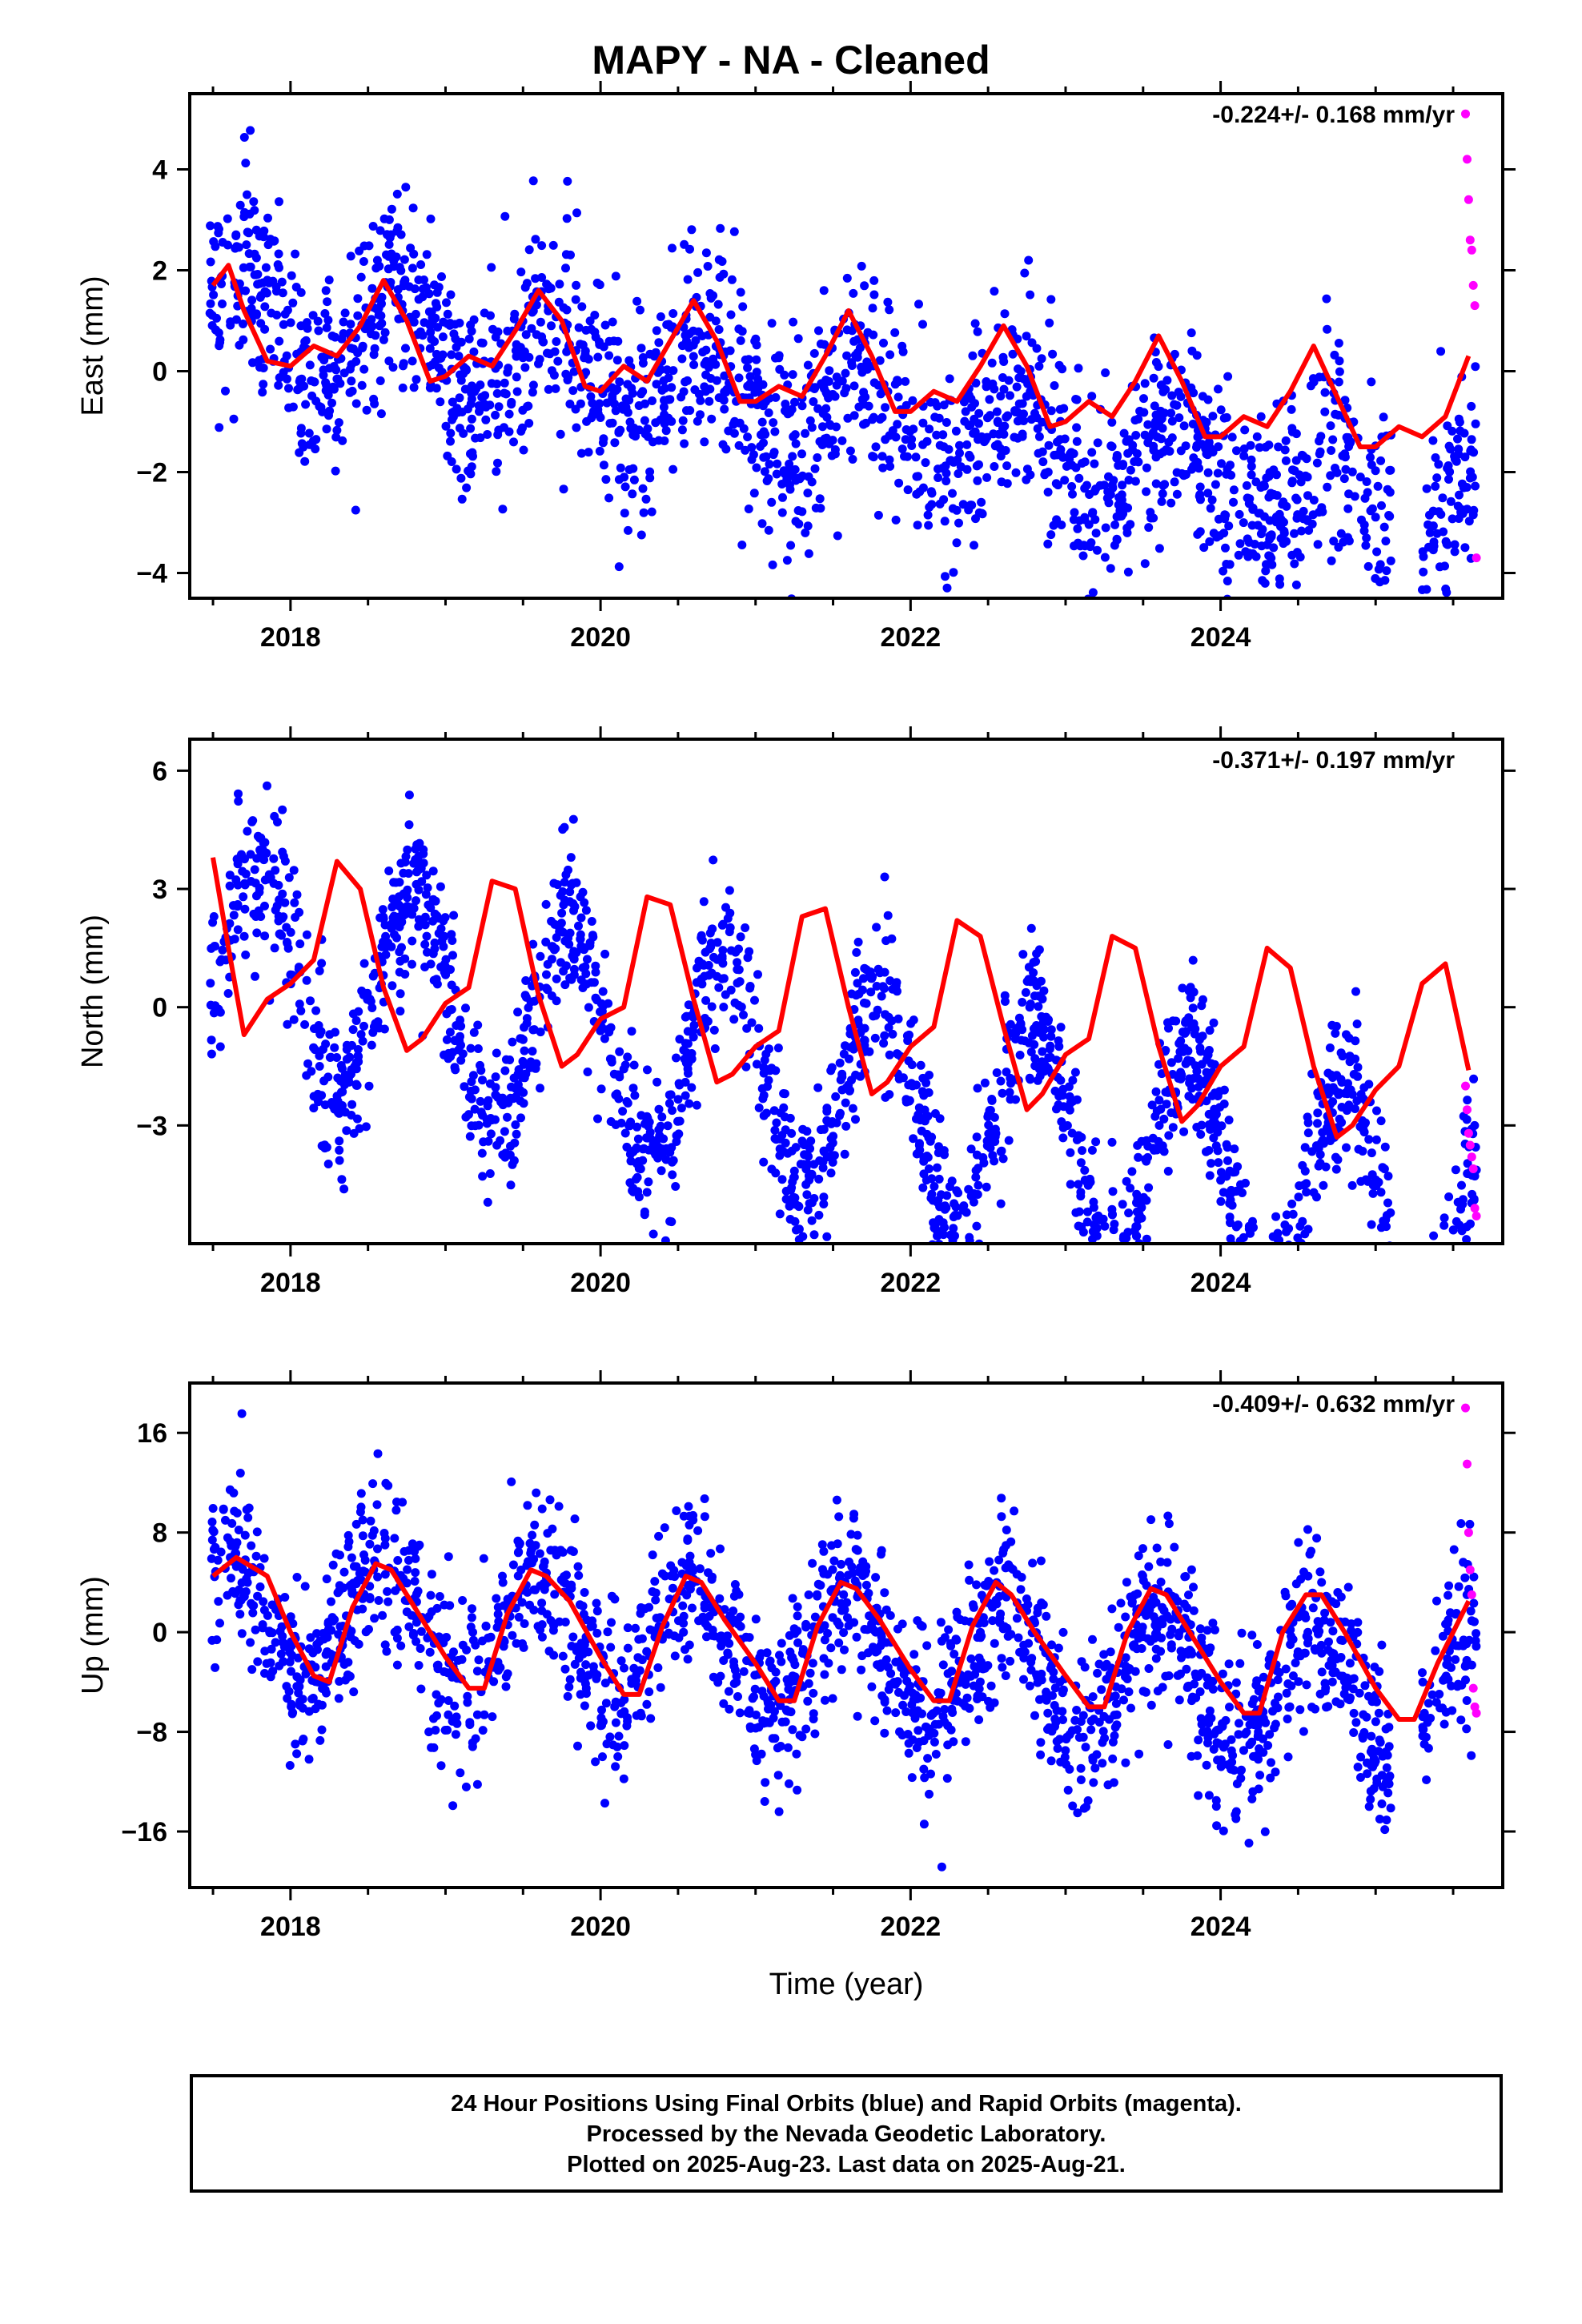  Describe the element at coordinates (151, 574) in the screenshot. I see `east-y-tick-label: −4` at that location.